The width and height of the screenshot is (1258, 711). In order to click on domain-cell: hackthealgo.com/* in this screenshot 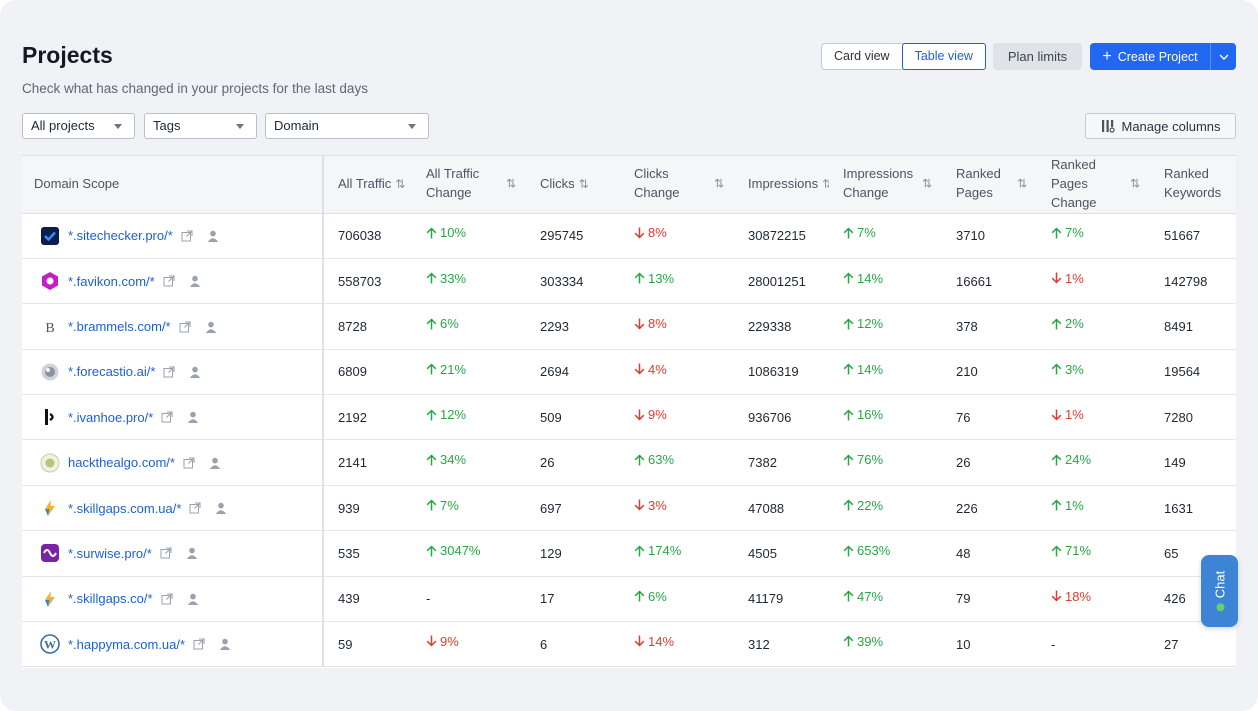, I will do `click(173, 462)`.